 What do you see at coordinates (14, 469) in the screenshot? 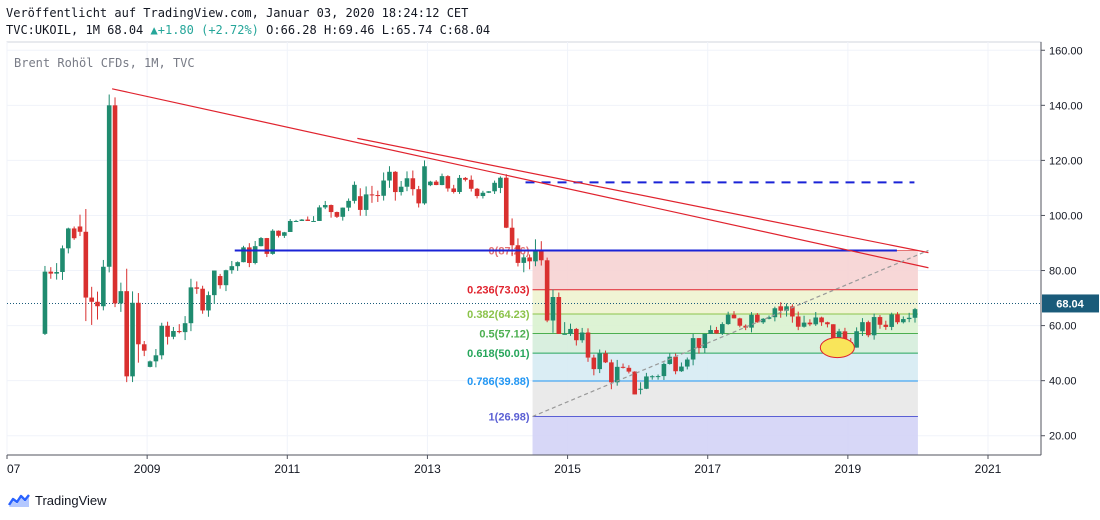
I see `time-tick-label: 07` at bounding box center [14, 469].